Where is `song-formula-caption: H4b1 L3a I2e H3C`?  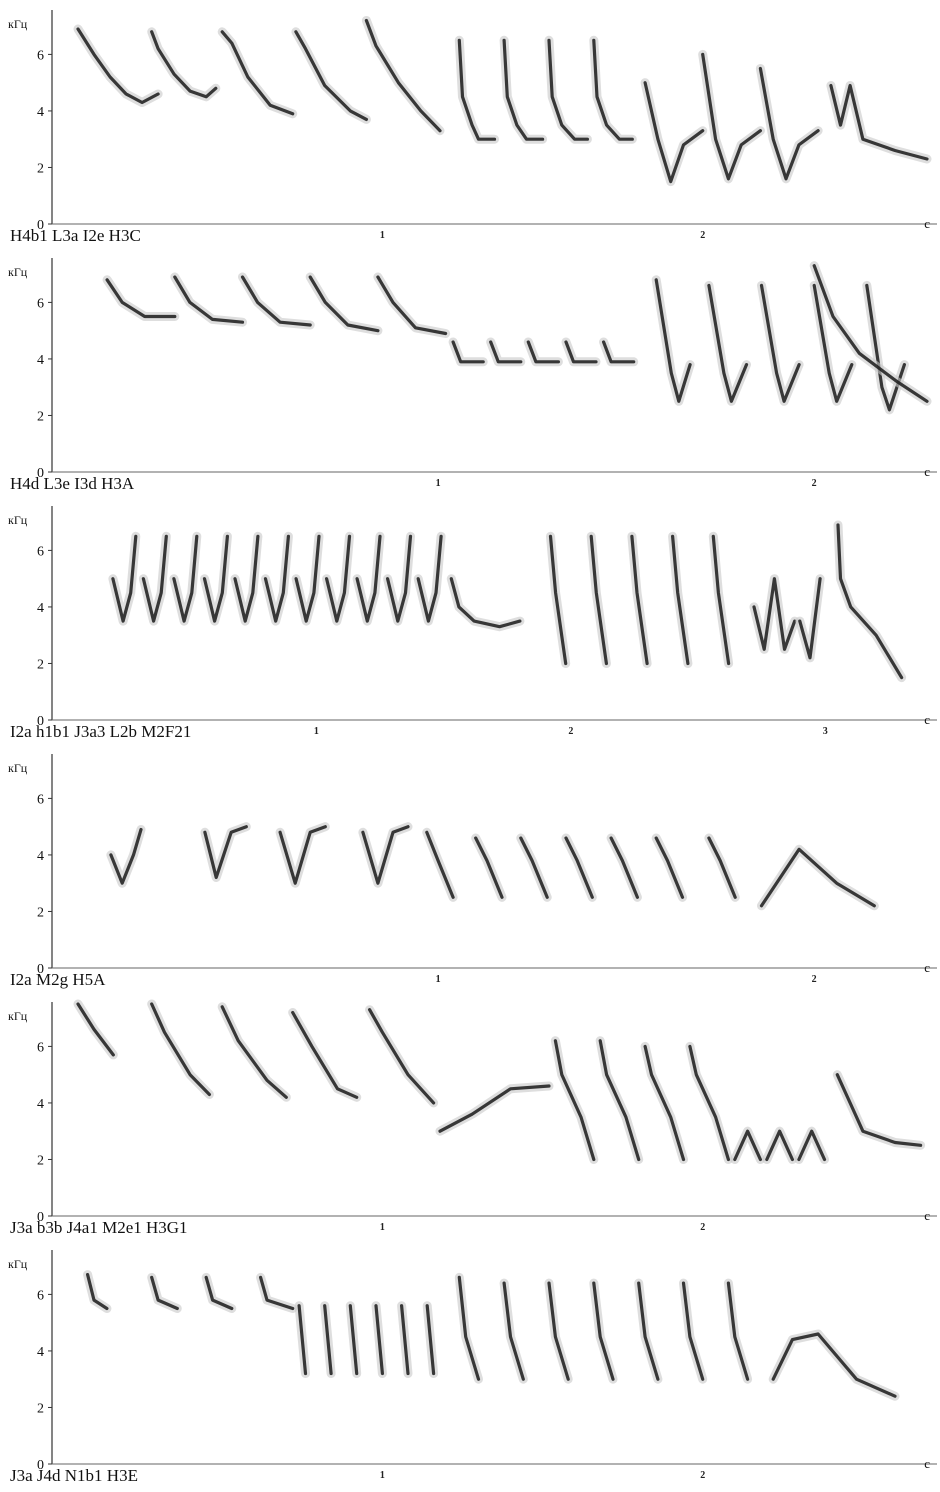
song-formula-caption: H4b1 L3a I2e H3C is located at coordinates (75, 235).